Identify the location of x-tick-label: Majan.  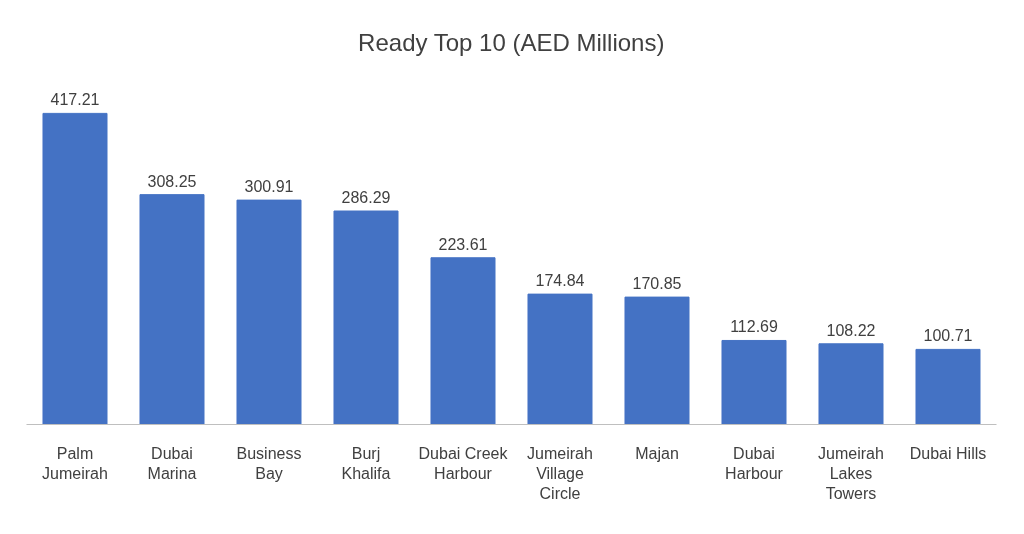
(657, 453).